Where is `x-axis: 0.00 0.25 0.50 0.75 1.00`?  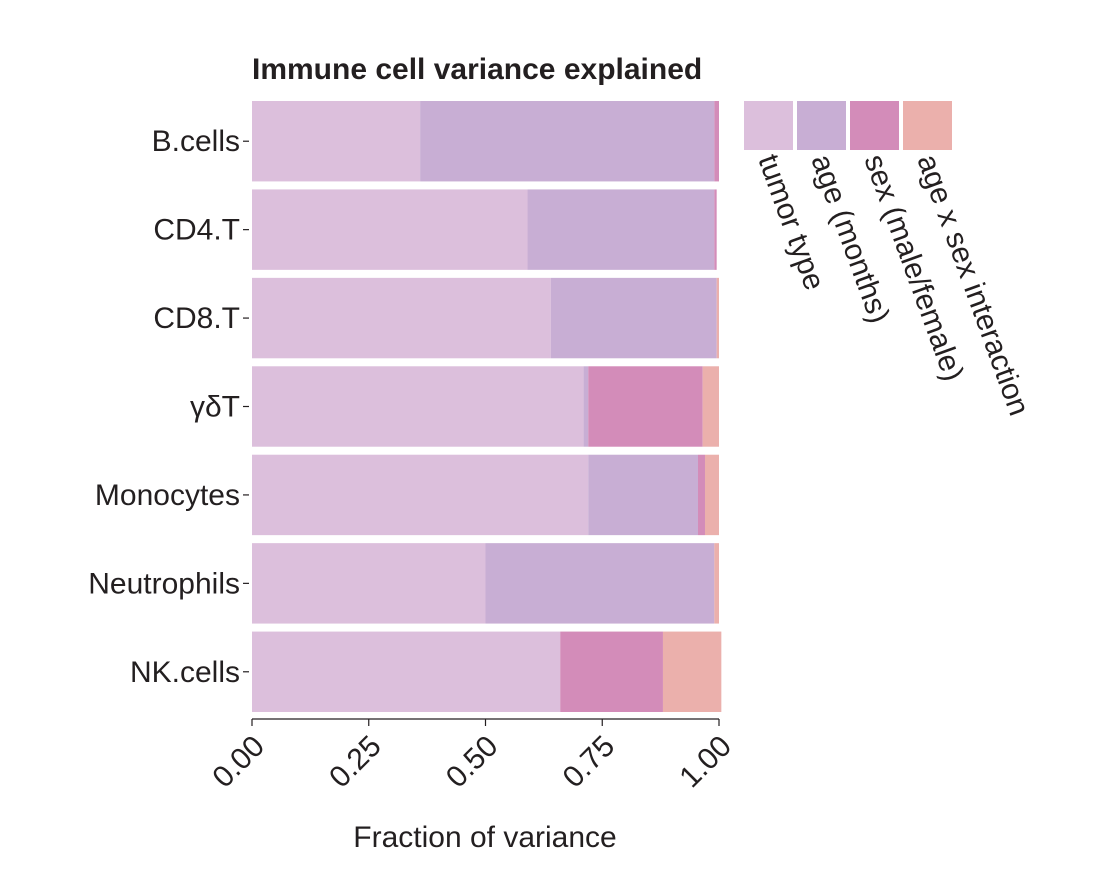
x-axis: 0.00 0.25 0.50 0.75 1.00 is located at coordinates (472, 756).